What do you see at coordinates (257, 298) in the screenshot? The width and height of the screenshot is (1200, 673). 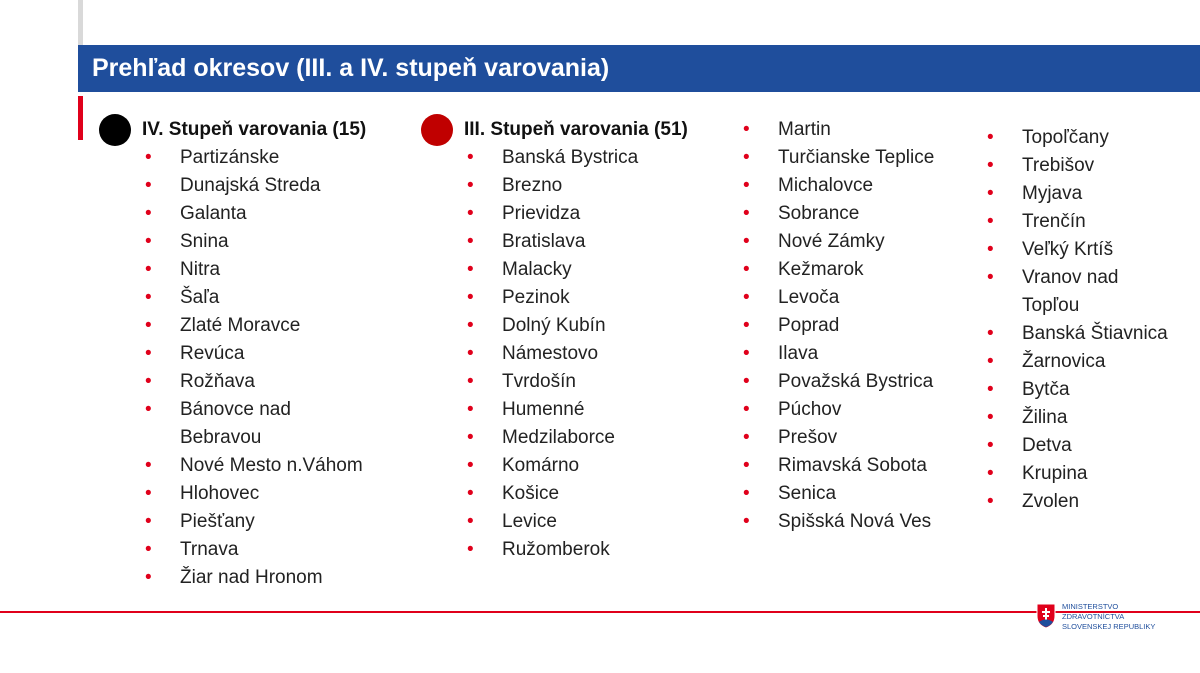 I see `district: Šaľa` at bounding box center [257, 298].